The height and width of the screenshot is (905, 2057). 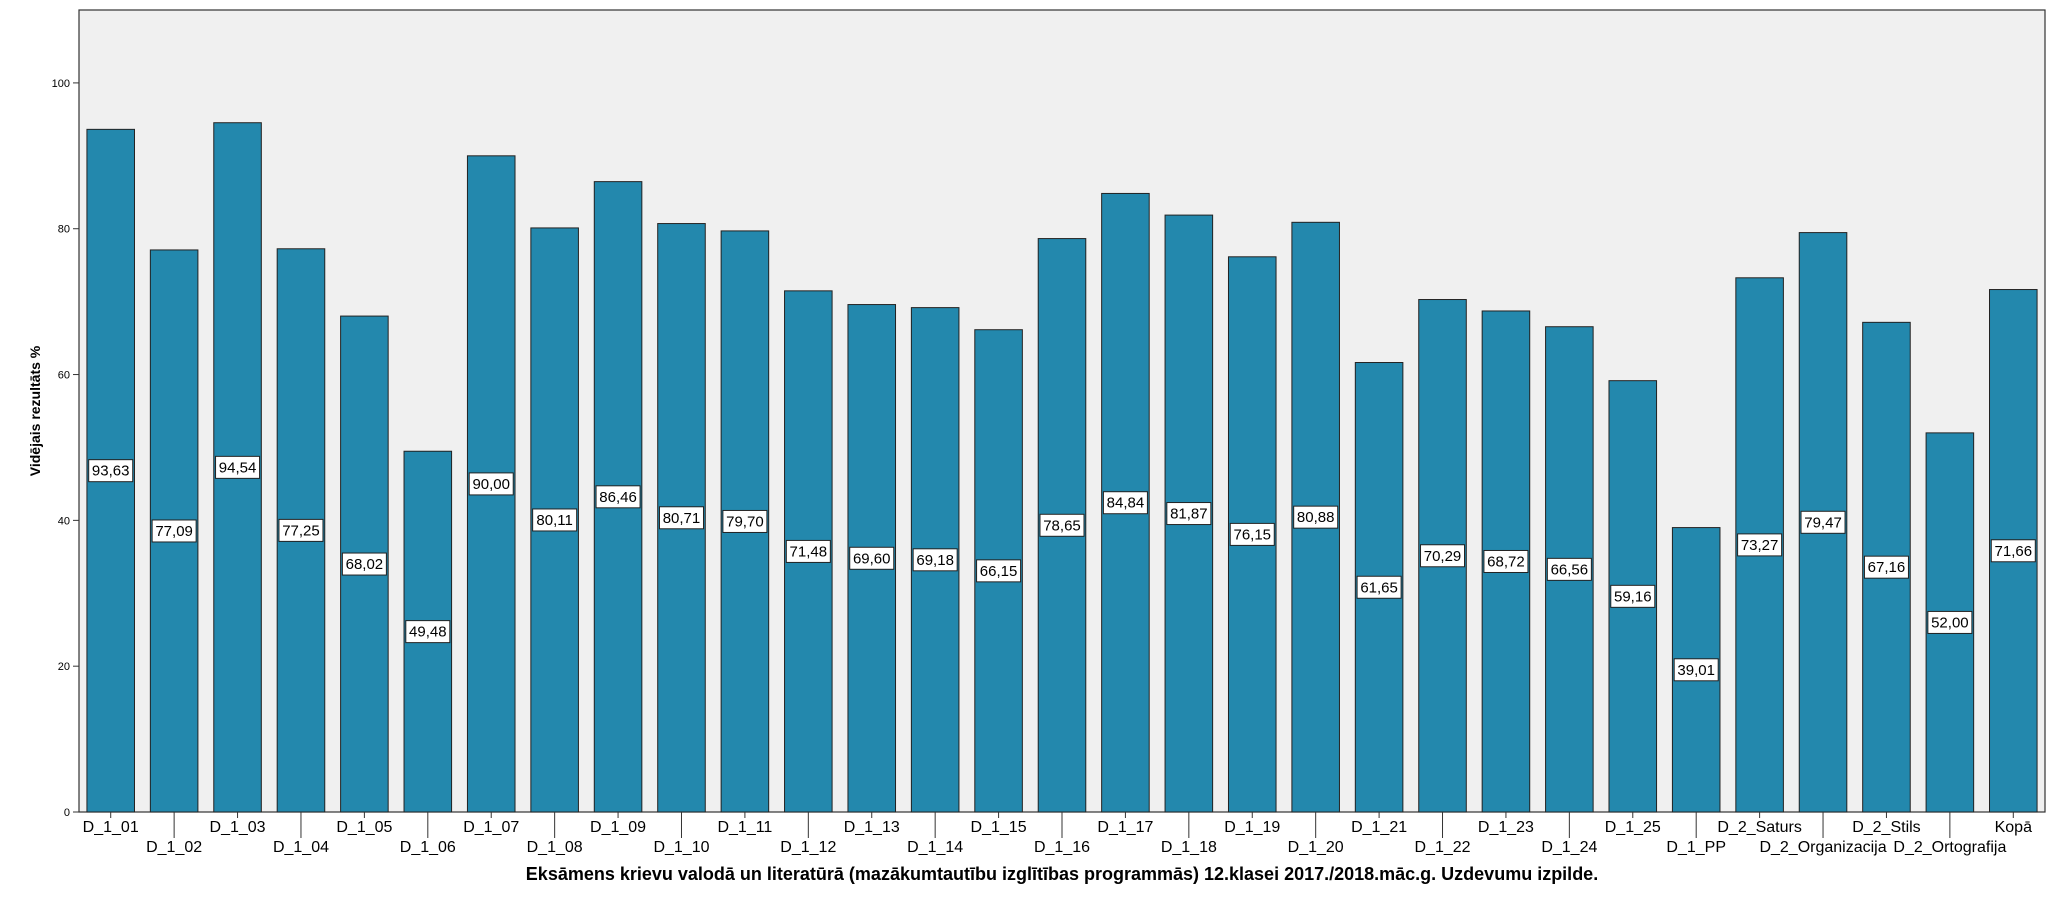 What do you see at coordinates (808, 847) in the screenshot?
I see `x-tick-label: D_1_12` at bounding box center [808, 847].